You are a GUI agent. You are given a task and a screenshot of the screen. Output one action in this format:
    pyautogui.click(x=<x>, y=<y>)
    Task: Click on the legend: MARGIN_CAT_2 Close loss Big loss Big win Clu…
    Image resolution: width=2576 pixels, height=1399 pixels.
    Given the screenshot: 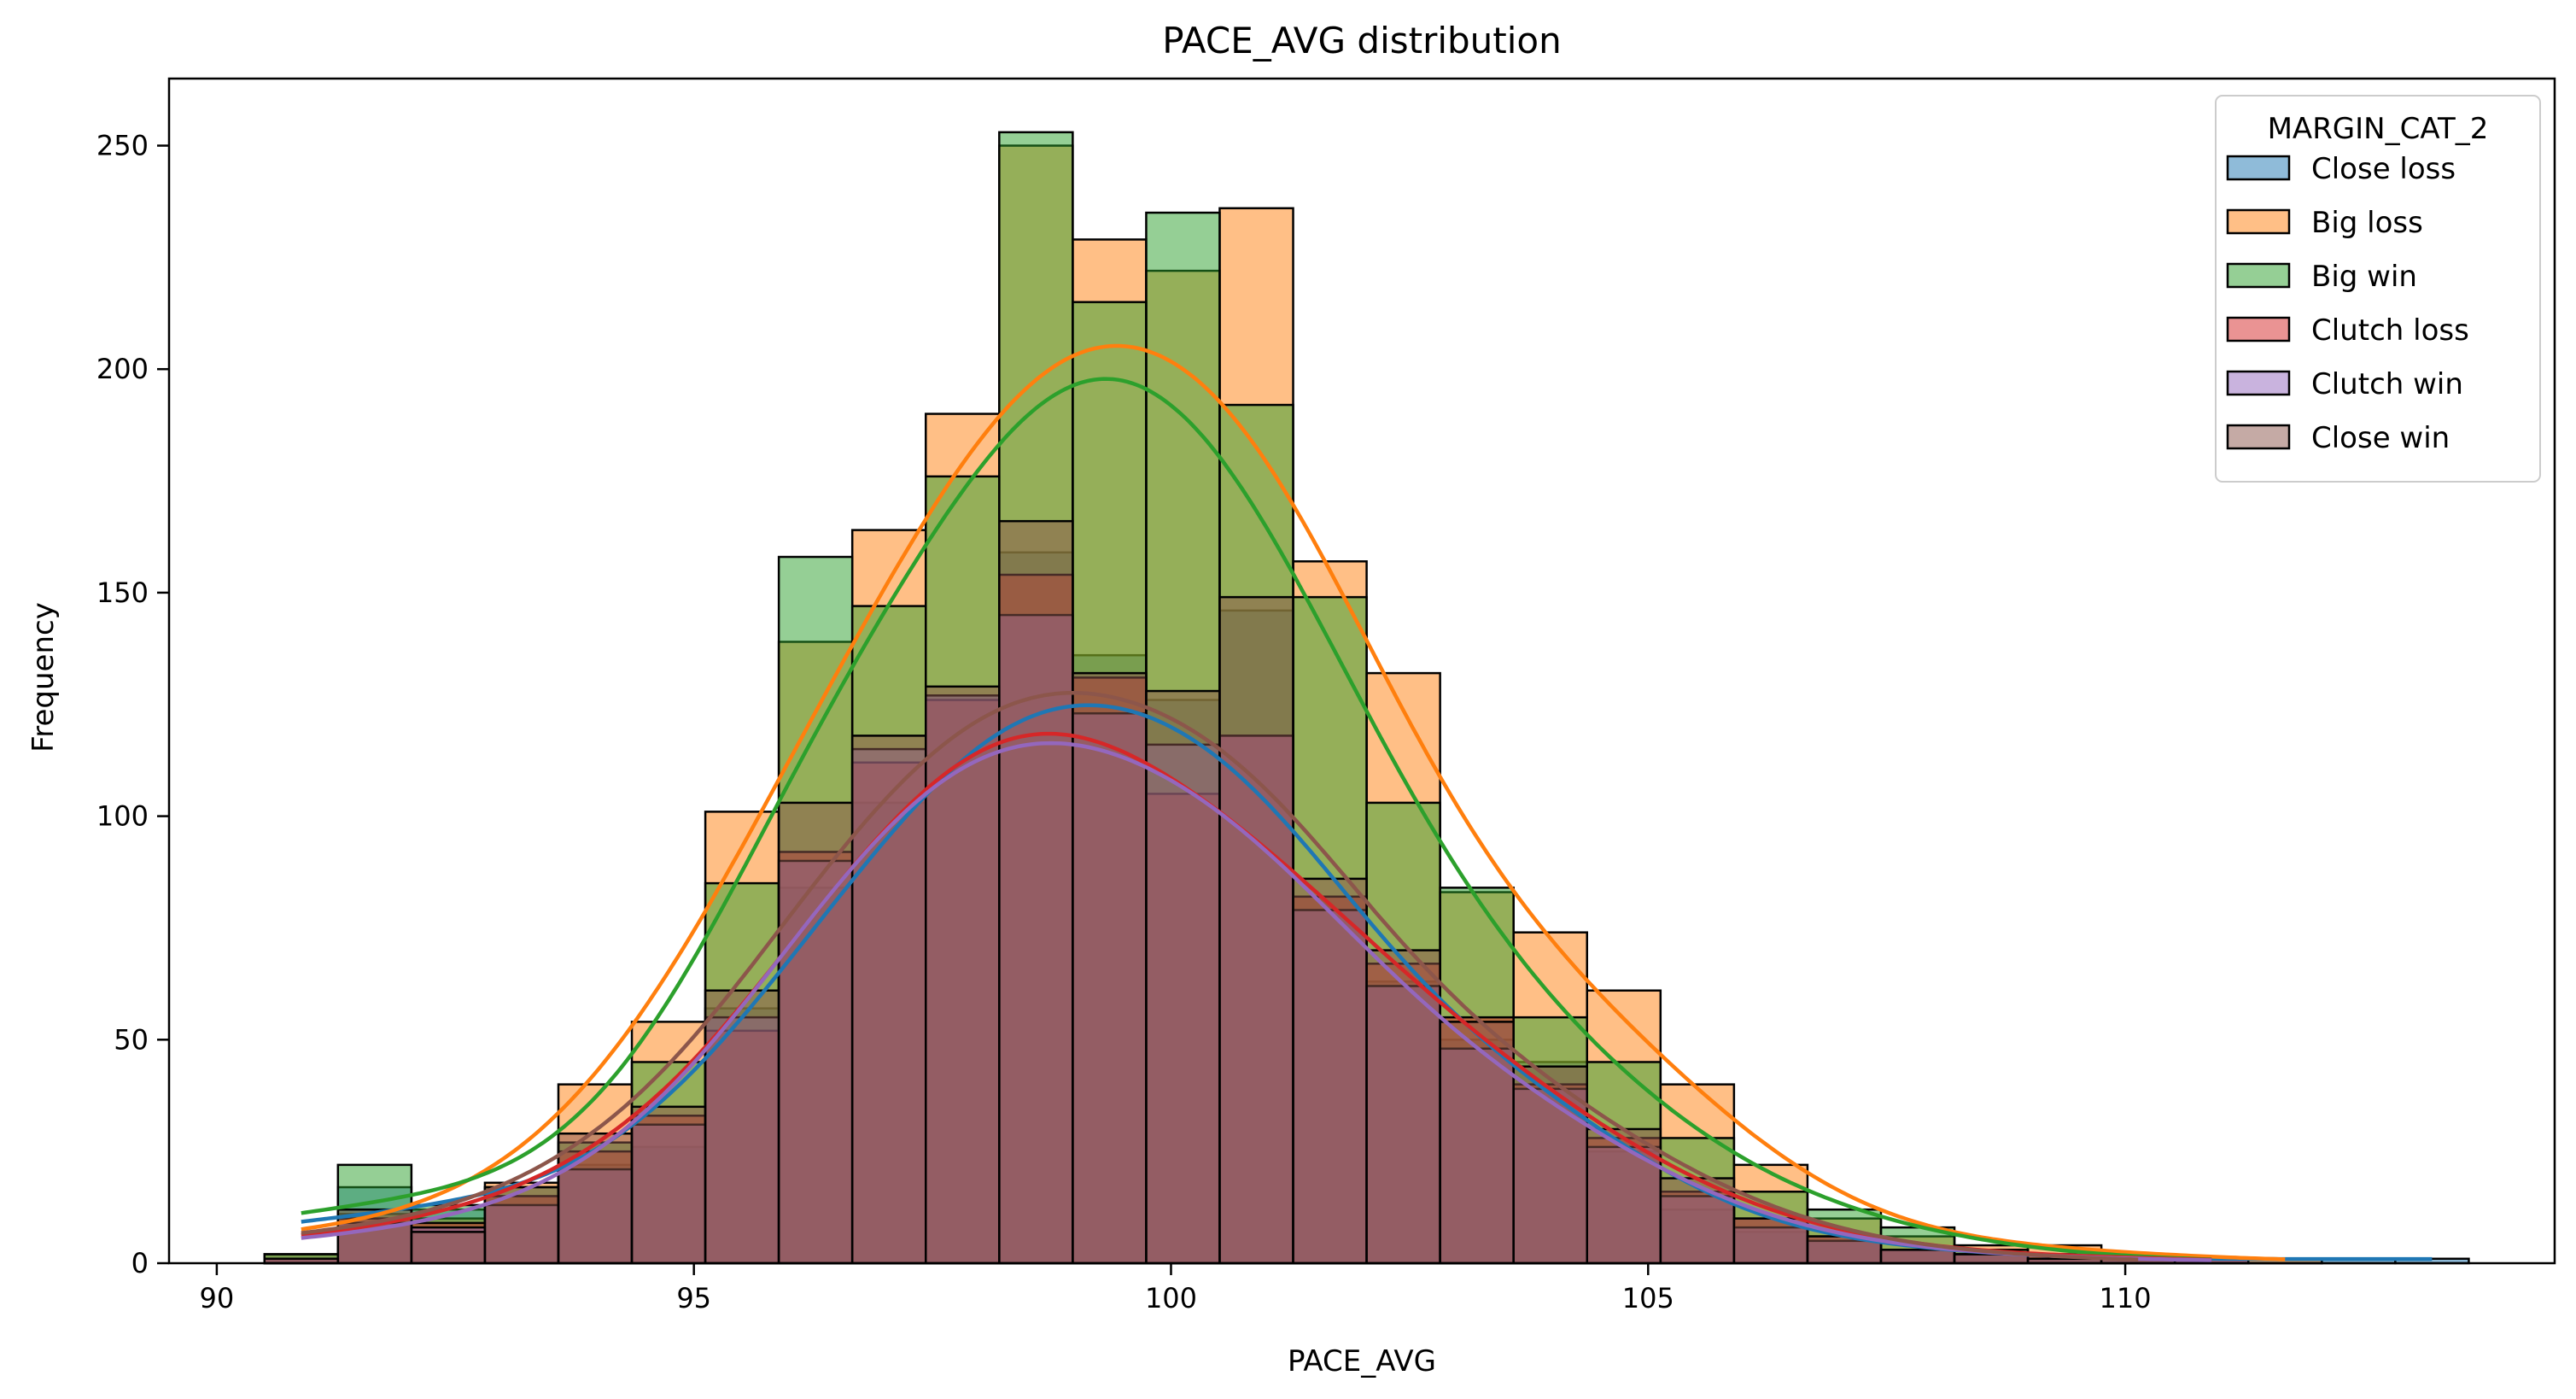 What is the action you would take?
    pyautogui.click(x=2378, y=289)
    